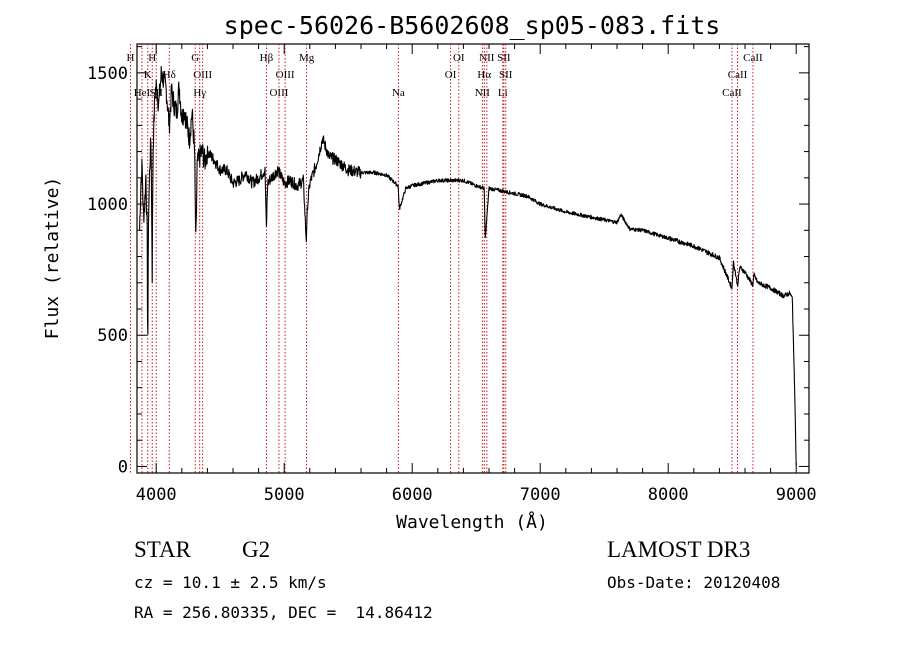  I want to click on object-subclass: G2, so click(256, 549).